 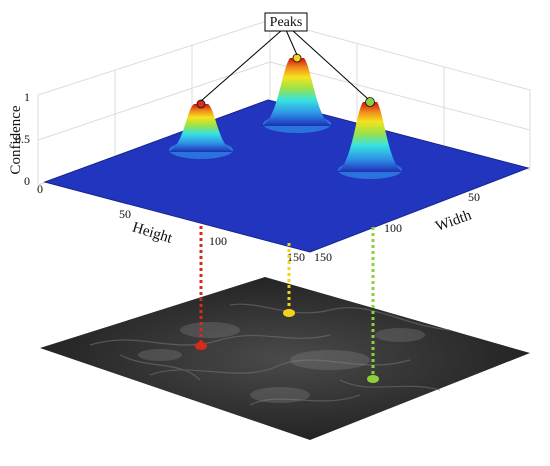 I want to click on y-axis-label: Width, so click(x=454, y=221).